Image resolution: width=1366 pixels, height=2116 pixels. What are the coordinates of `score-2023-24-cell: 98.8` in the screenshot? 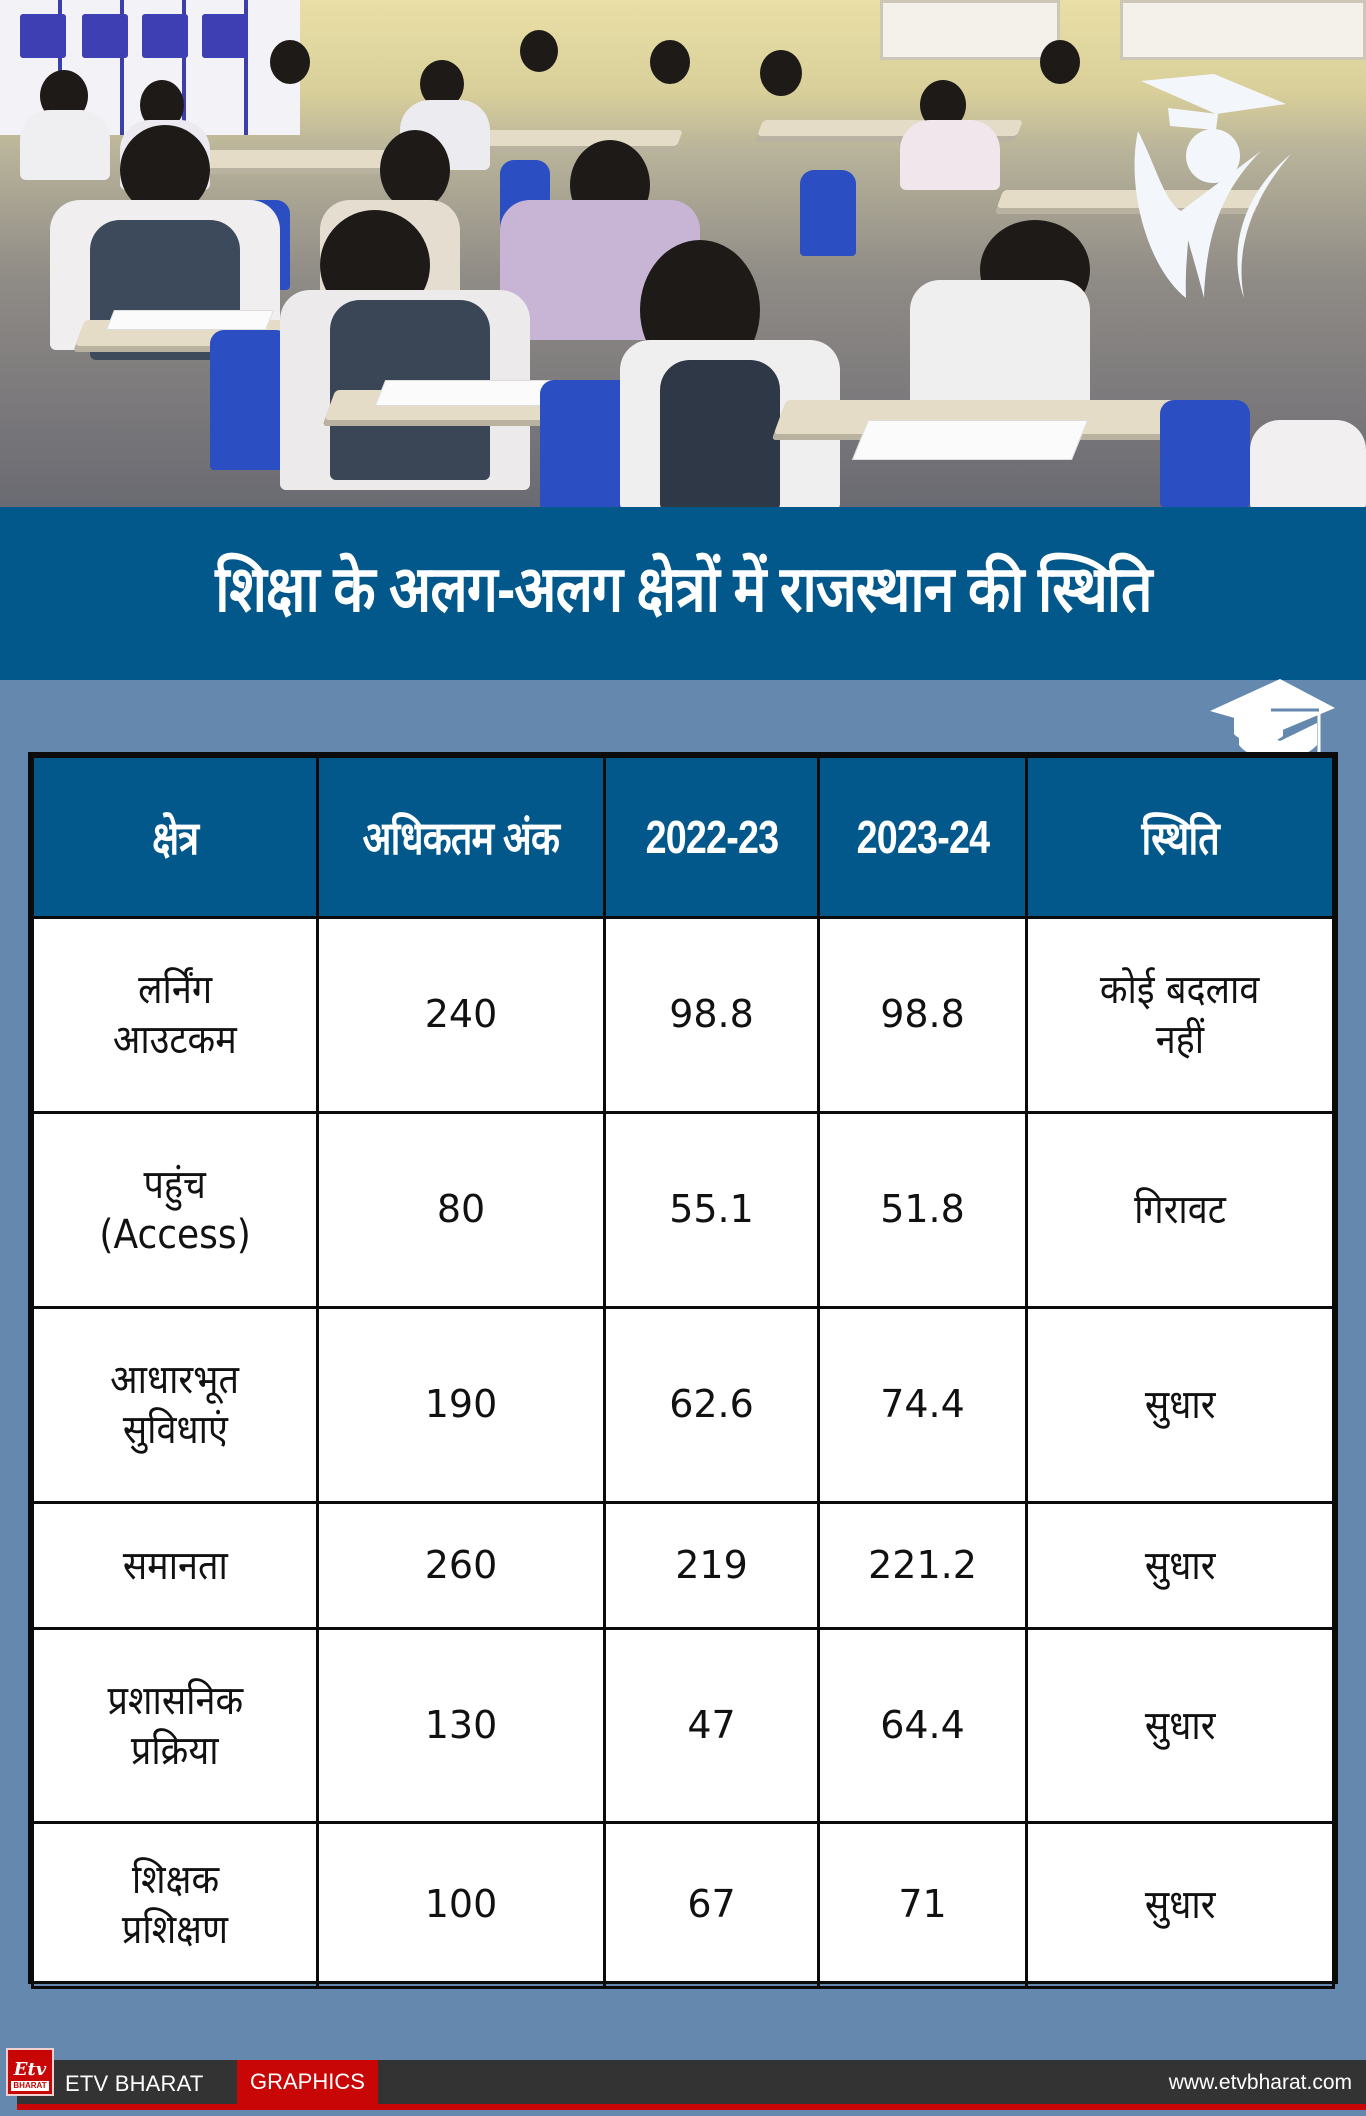 It's located at (922, 1015).